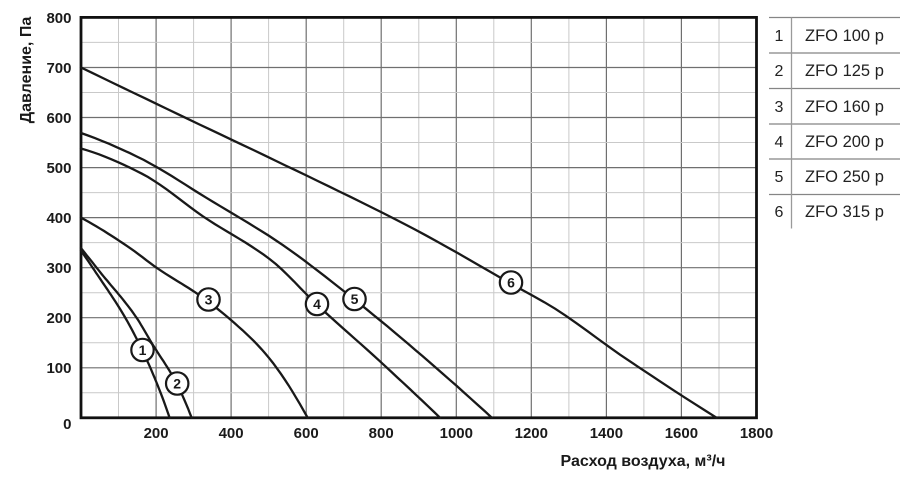 This screenshot has height=484, width=900. What do you see at coordinates (844, 107) in the screenshot?
I see `svg-text: ZFO 160 p` at bounding box center [844, 107].